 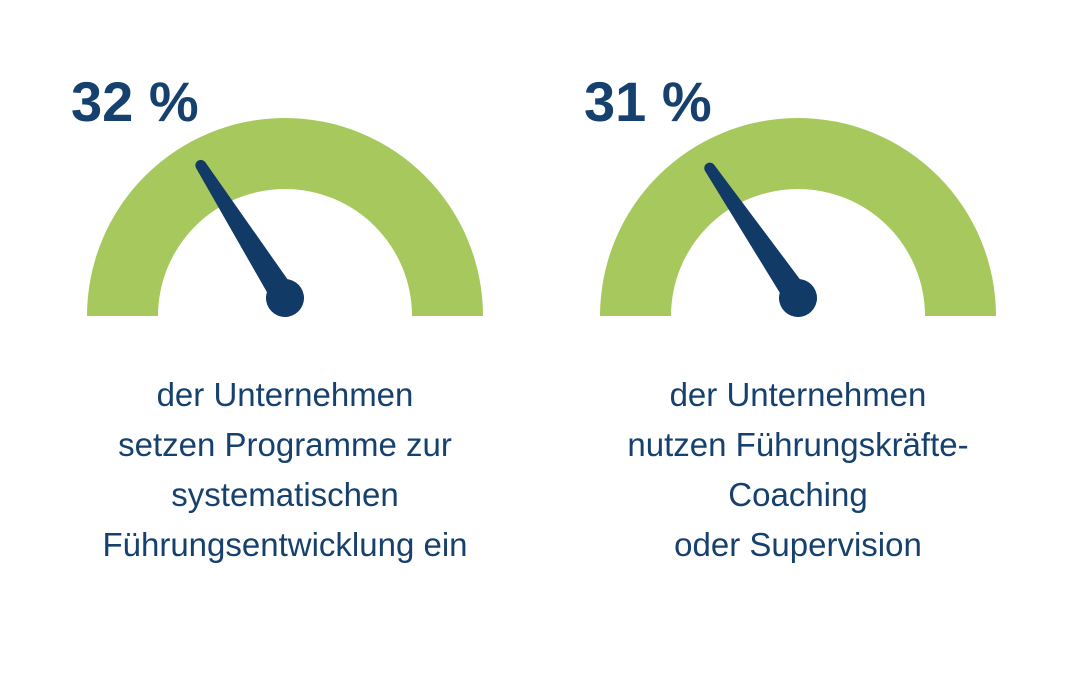 What do you see at coordinates (798, 494) in the screenshot?
I see `caption-line: Coaching` at bounding box center [798, 494].